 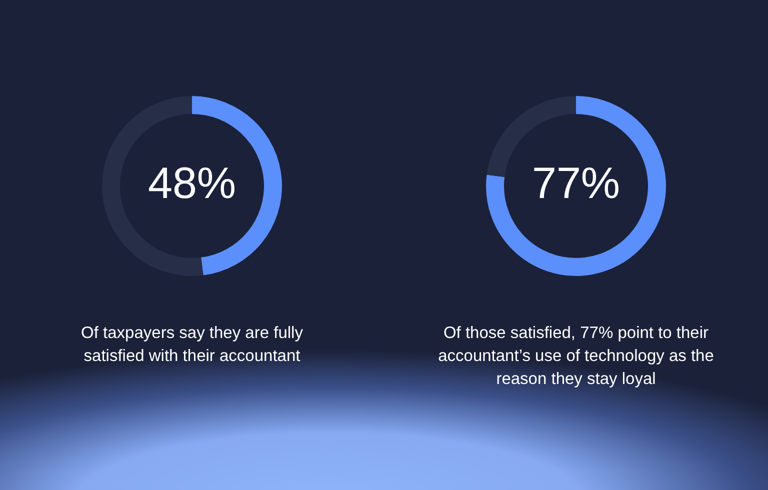 I want to click on text: Of taxpayers say they are fully satisfied with their accountant, so click(x=192, y=345).